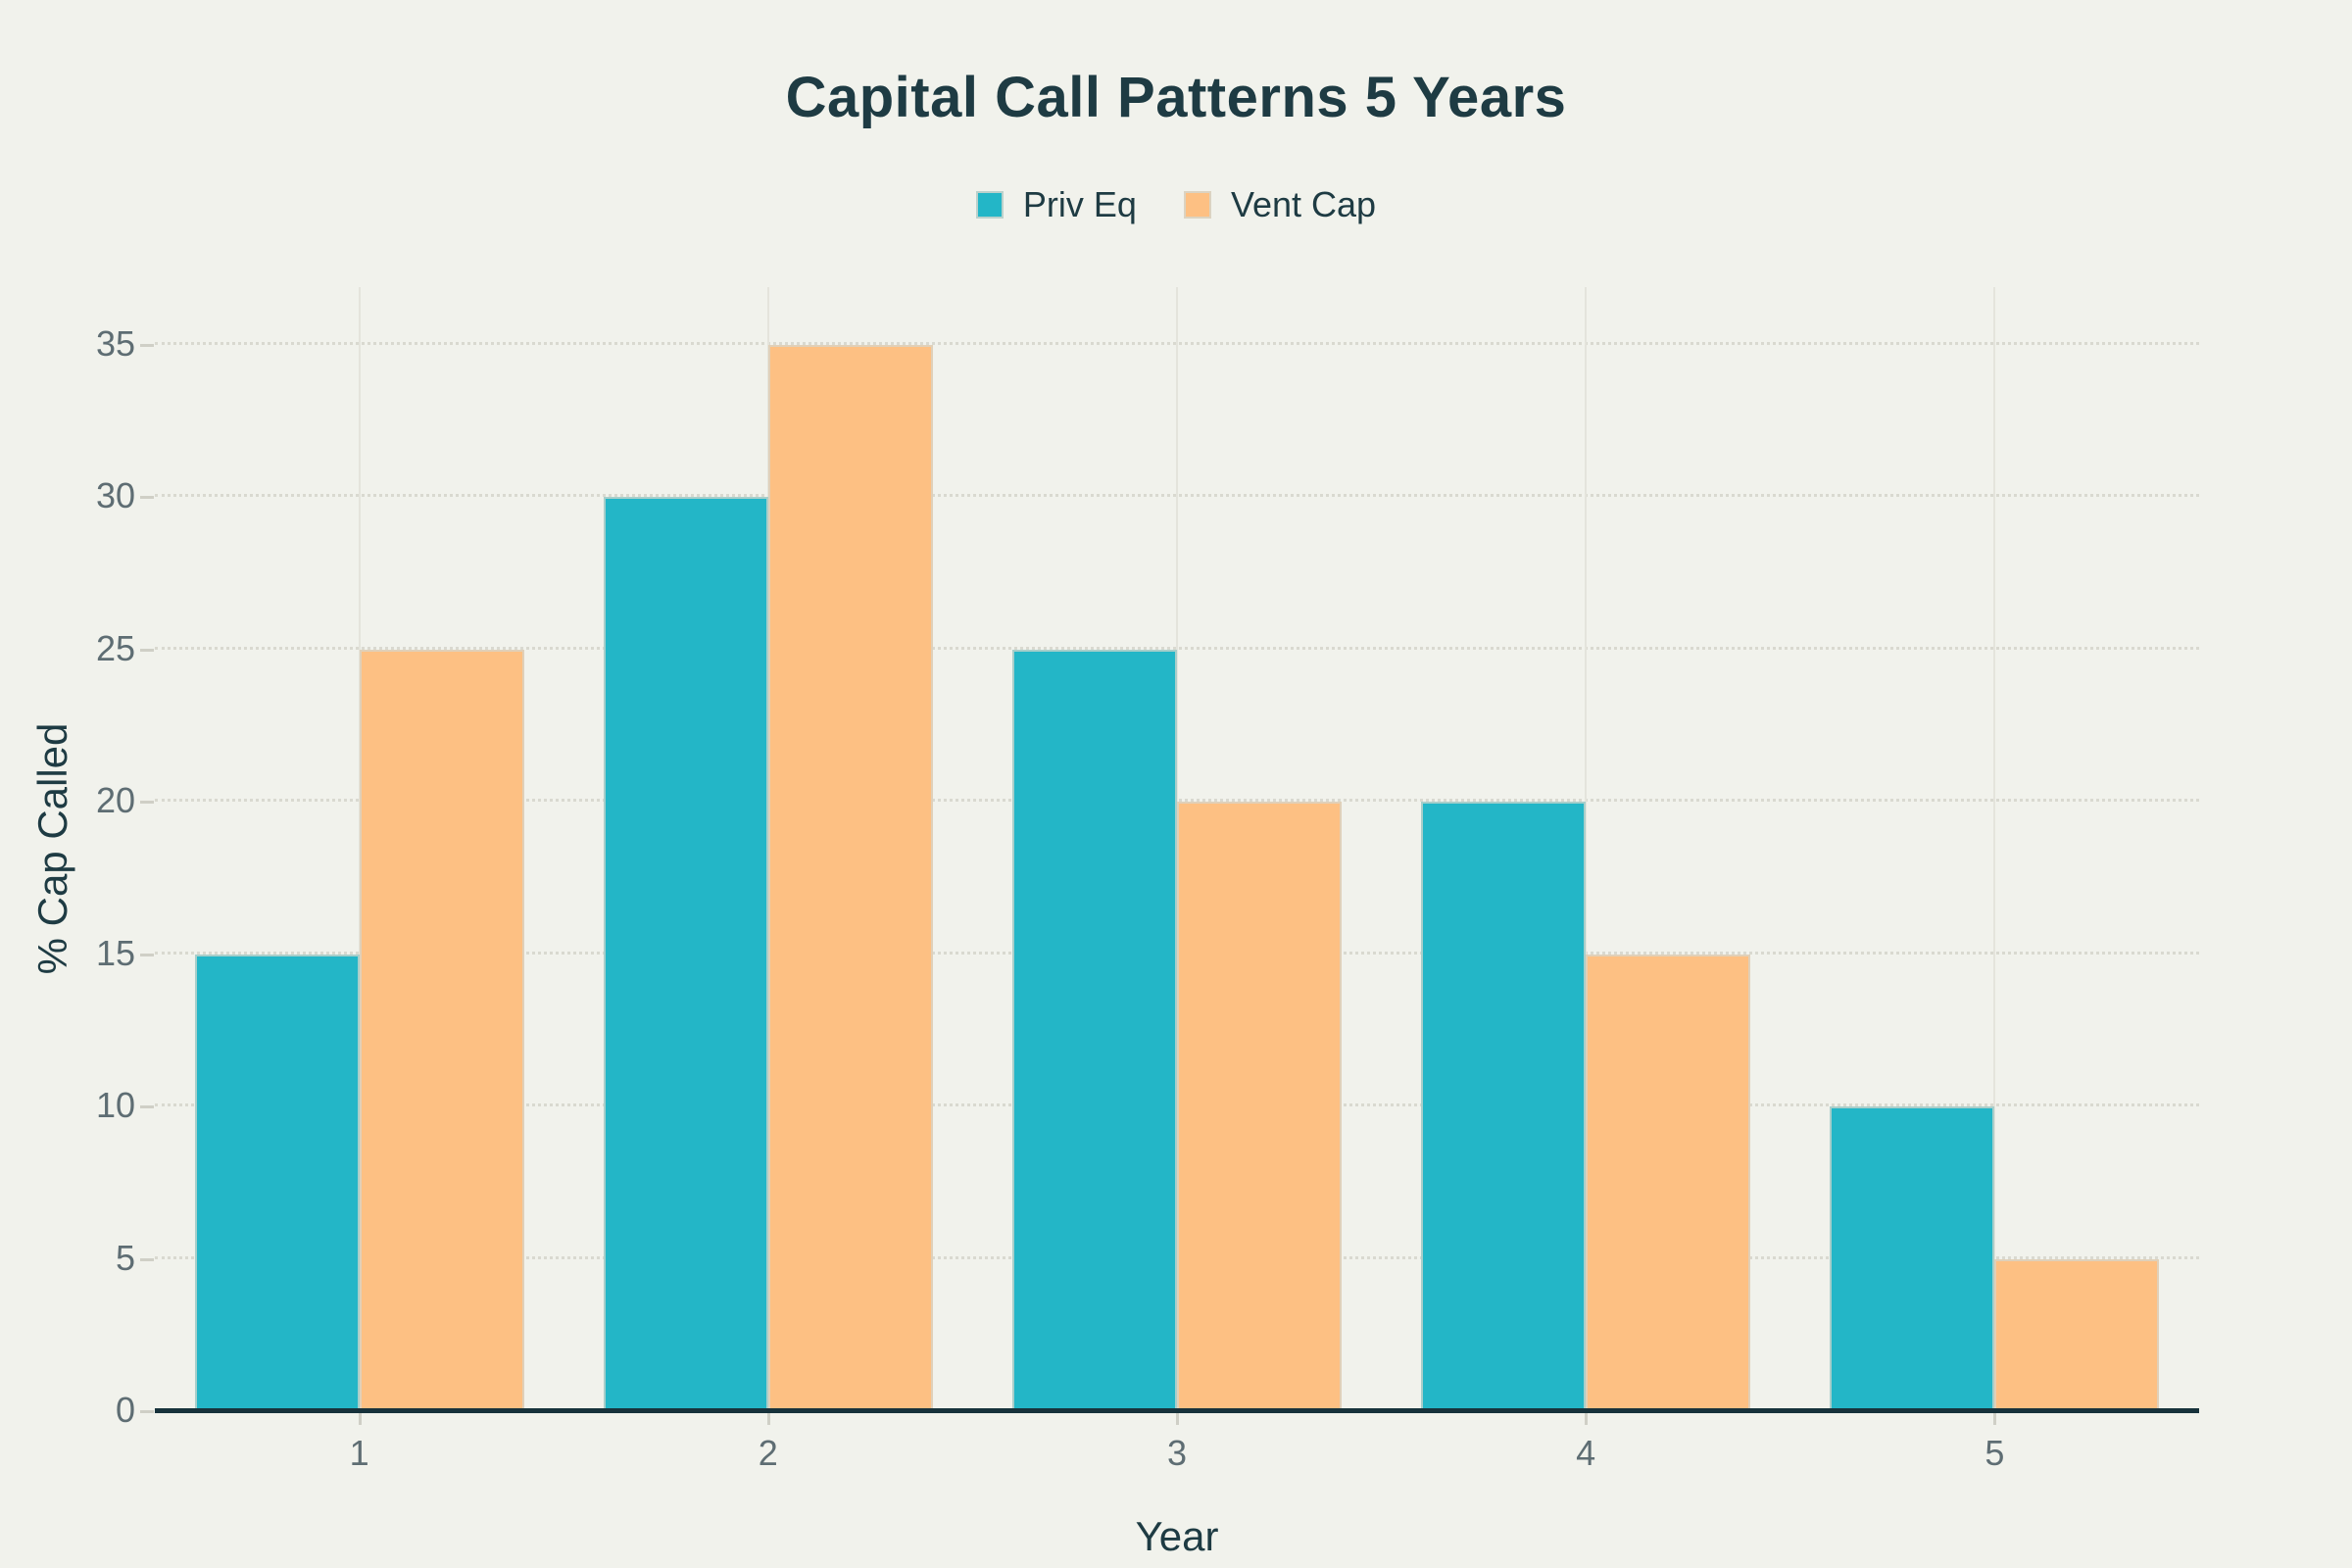 The width and height of the screenshot is (2352, 1568). I want to click on legend-item-vent-cap: Vent Cap, so click(1280, 204).